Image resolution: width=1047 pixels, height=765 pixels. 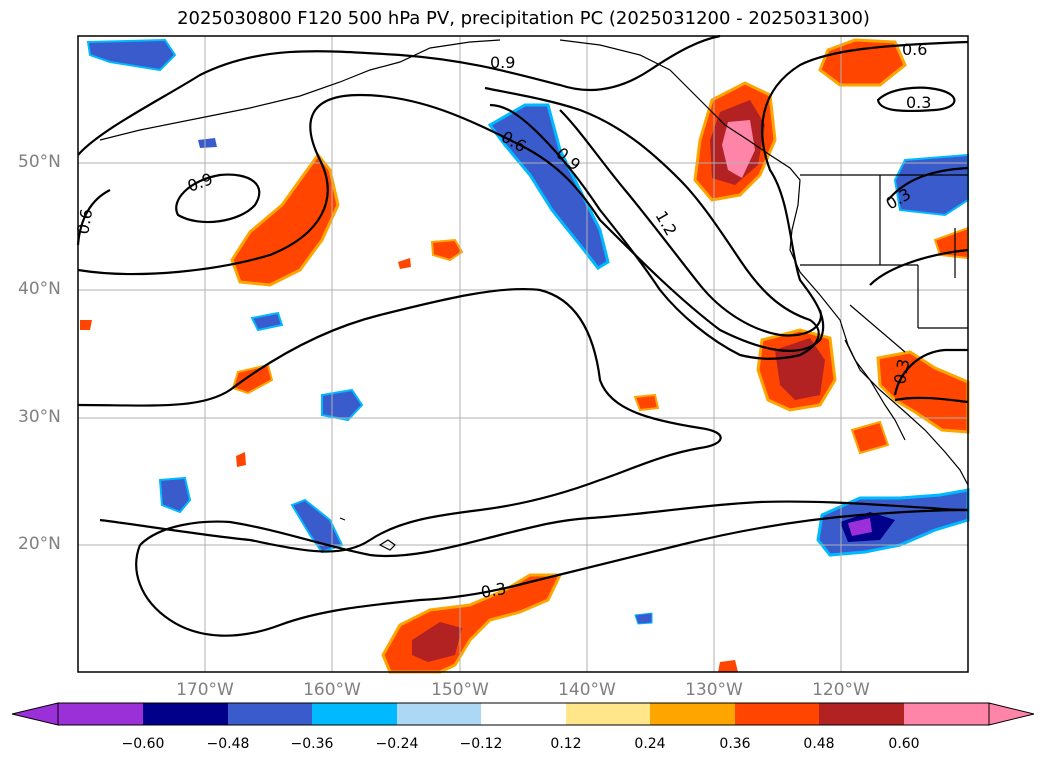 I want to click on colorbar-tick-label: 0.12, so click(x=566, y=744).